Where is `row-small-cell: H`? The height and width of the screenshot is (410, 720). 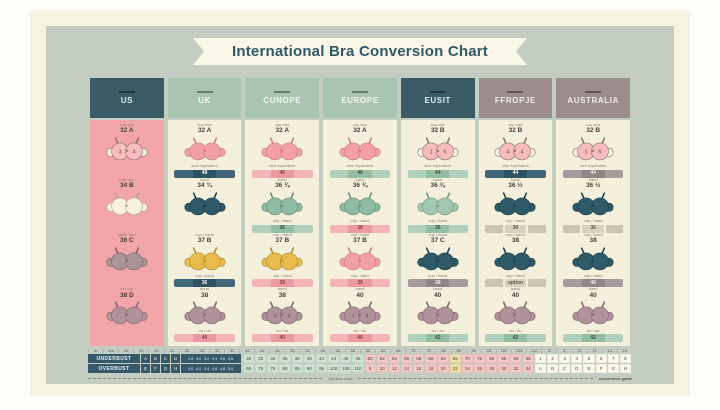
row-small-cell: H is located at coordinates (175, 368).